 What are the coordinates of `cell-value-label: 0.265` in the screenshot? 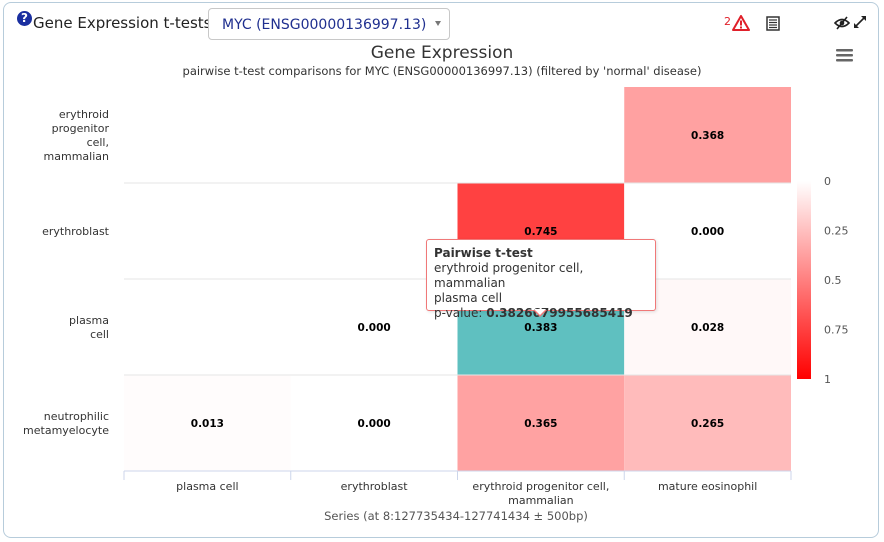 It's located at (707, 424).